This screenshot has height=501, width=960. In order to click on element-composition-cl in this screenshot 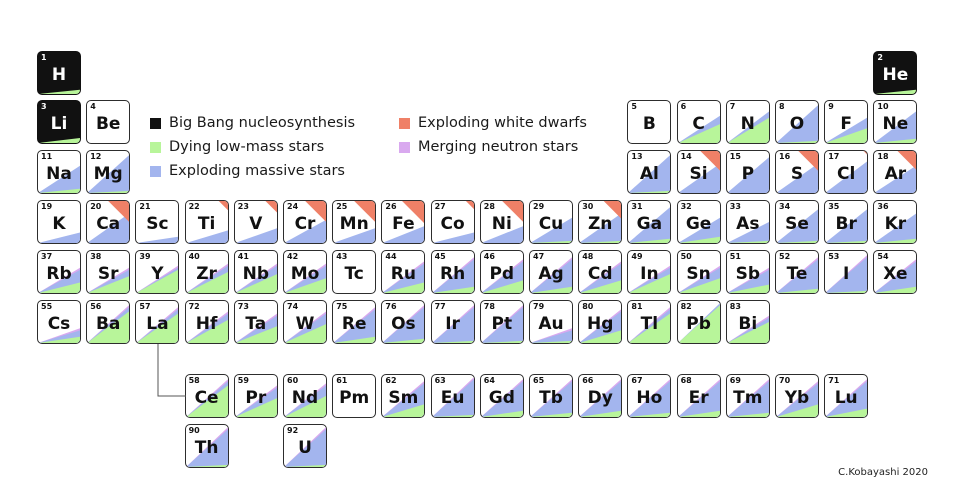, I will do `click(846, 172)`.